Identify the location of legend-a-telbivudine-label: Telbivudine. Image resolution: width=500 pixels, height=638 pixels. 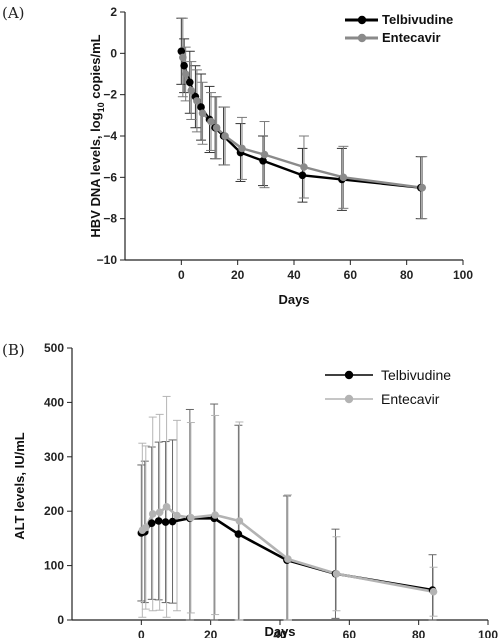
(417, 19).